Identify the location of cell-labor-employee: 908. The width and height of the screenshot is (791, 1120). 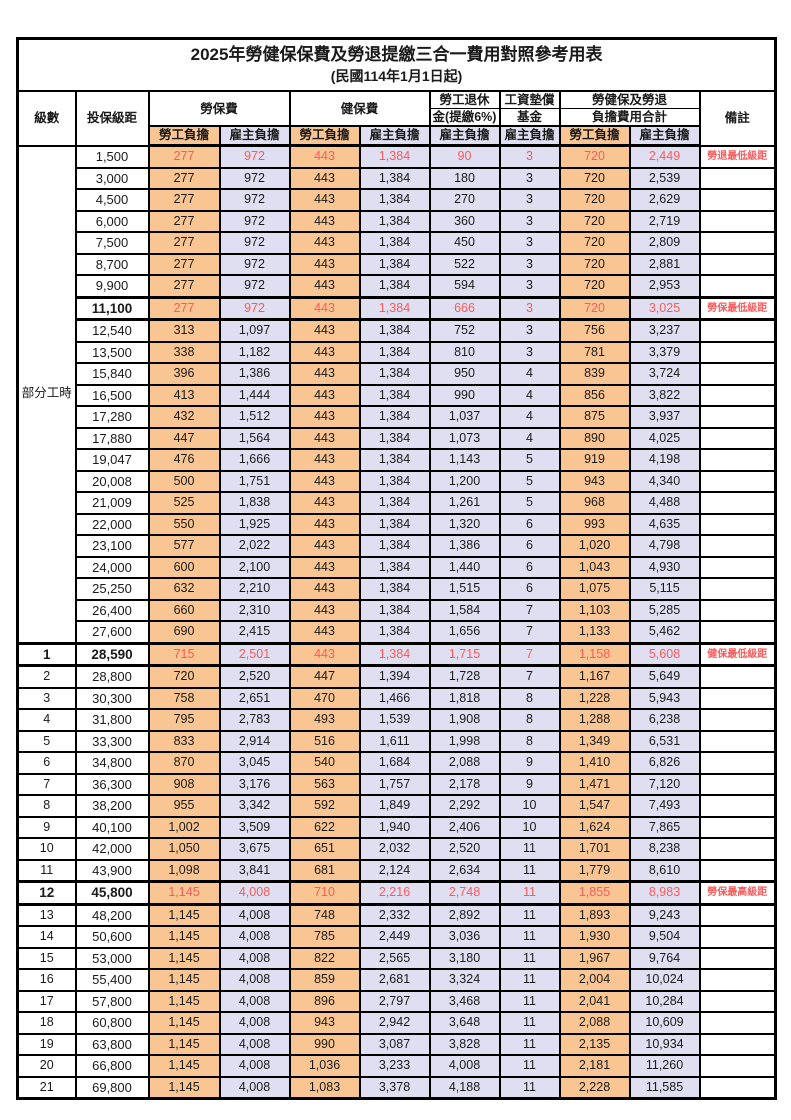
(184, 784).